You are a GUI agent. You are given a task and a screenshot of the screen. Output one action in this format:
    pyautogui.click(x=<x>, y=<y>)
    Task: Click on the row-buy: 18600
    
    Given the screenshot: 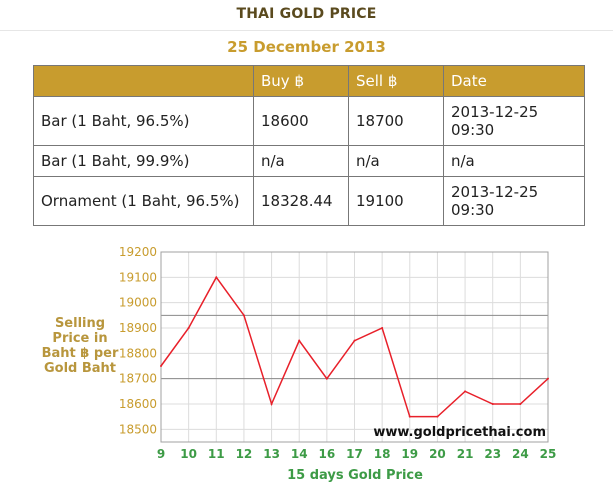 What is the action you would take?
    pyautogui.click(x=301, y=121)
    